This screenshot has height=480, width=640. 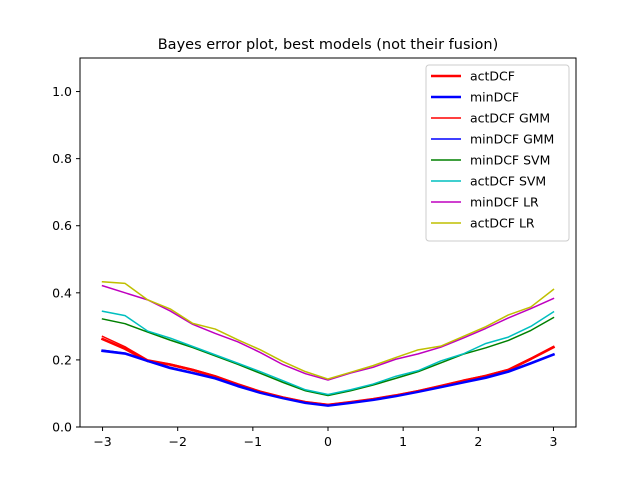 What do you see at coordinates (494, 97) in the screenshot?
I see `legend-label: minDCF` at bounding box center [494, 97].